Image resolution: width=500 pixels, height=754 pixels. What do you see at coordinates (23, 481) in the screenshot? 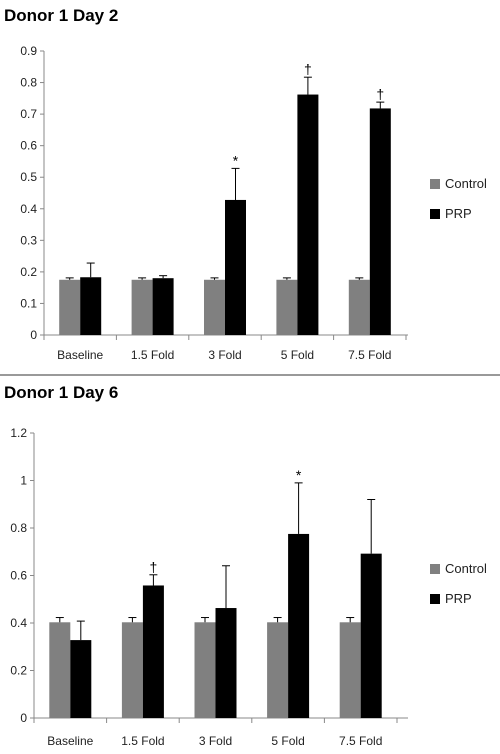
I see `y-tick-label: 1` at bounding box center [23, 481].